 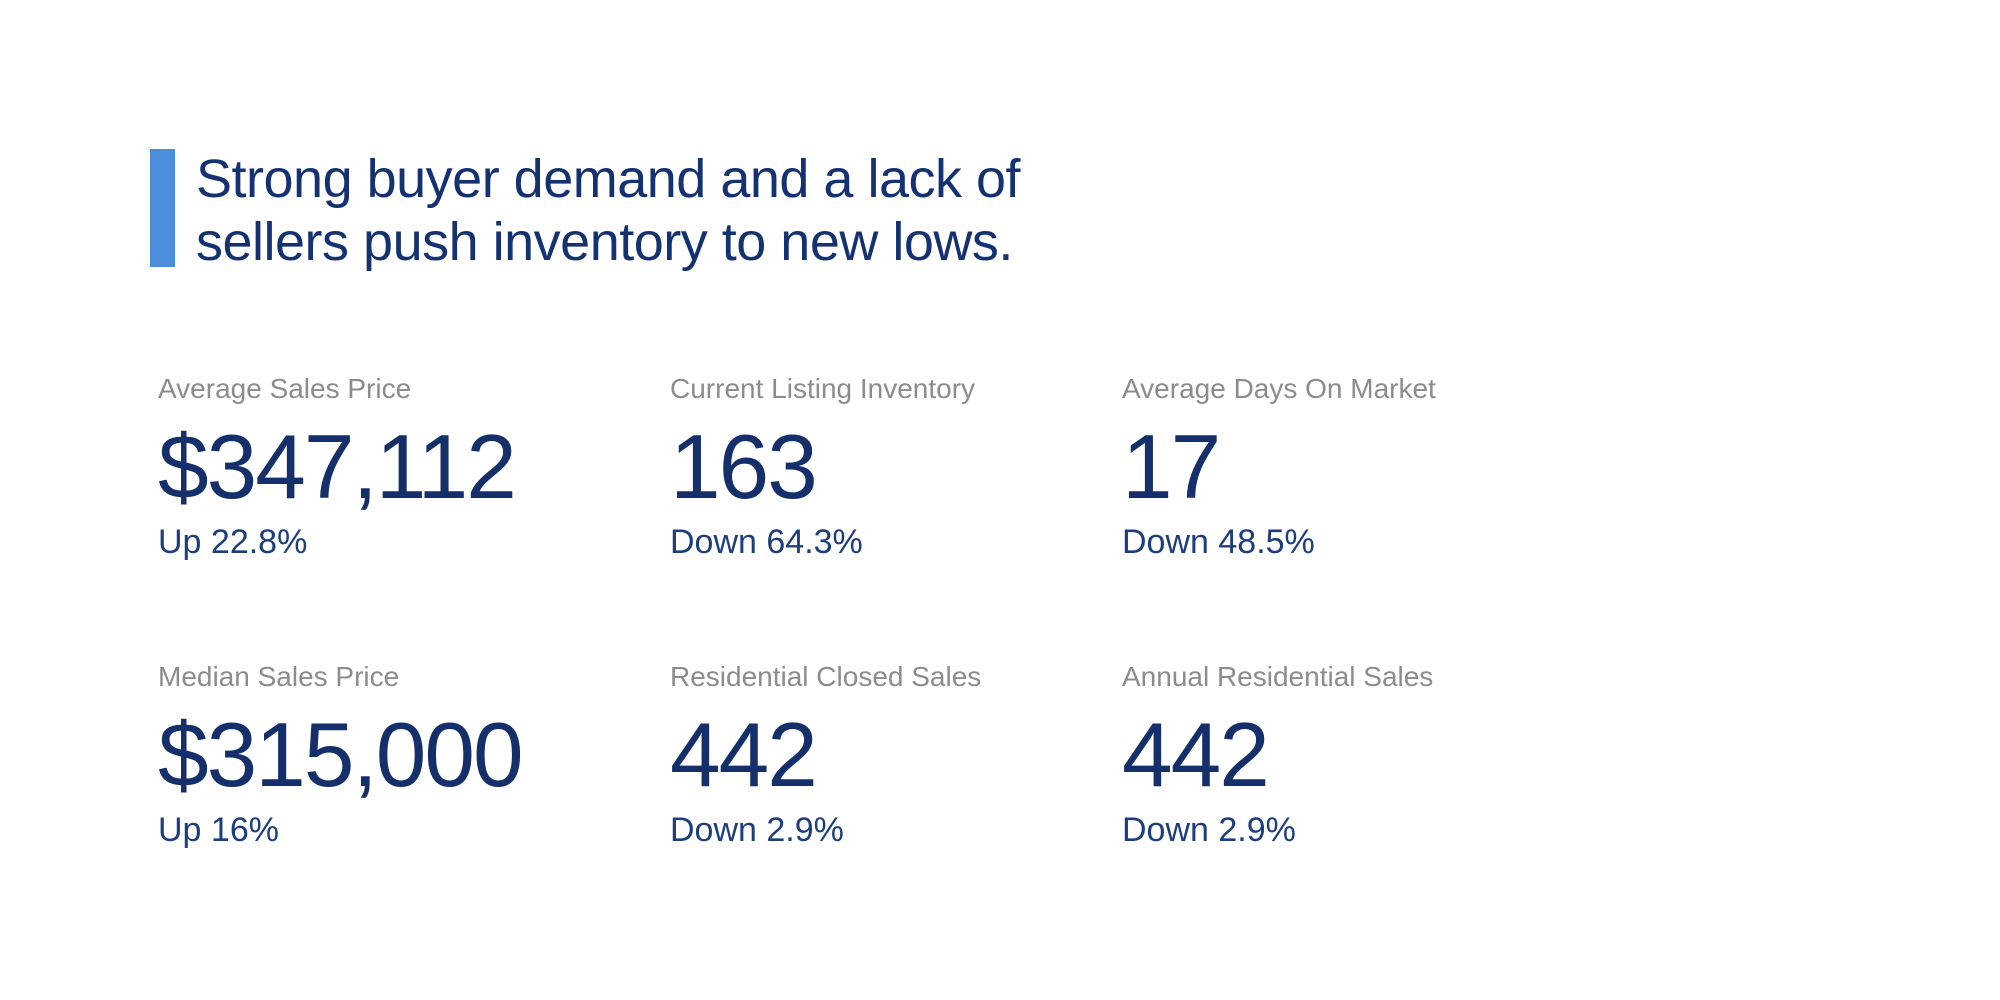 I want to click on headline-line-2: sellers push inventory to new lows., so click(x=604, y=242).